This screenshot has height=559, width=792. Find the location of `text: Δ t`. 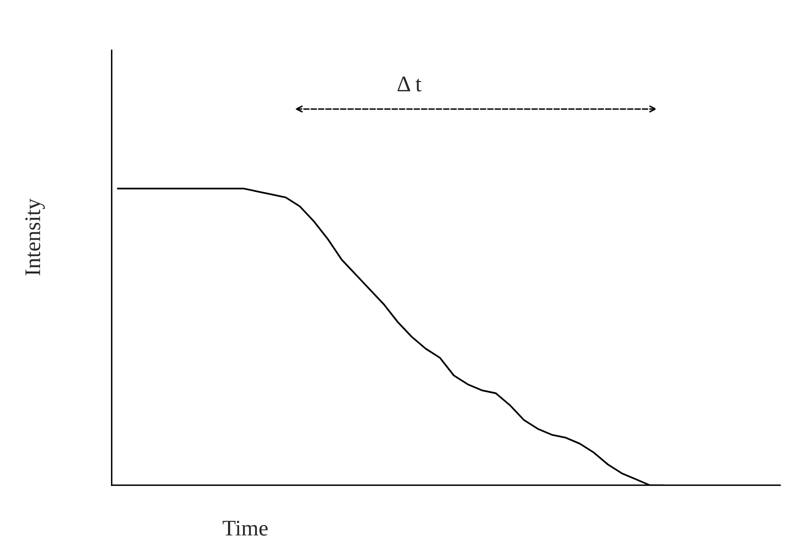

text: Δ t is located at coordinates (410, 84).